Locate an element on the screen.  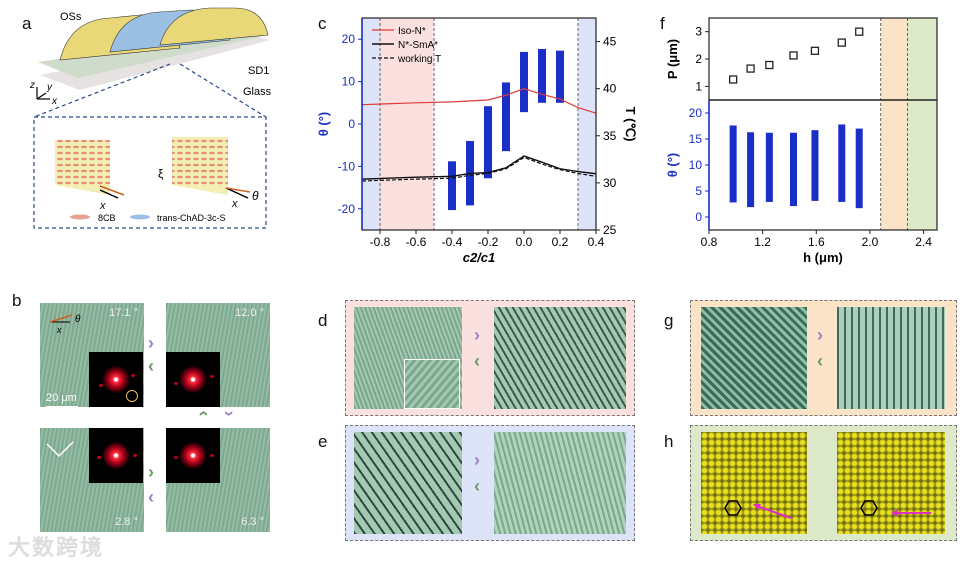
angle-label: 2.8 ° is located at coordinates (126, 522).